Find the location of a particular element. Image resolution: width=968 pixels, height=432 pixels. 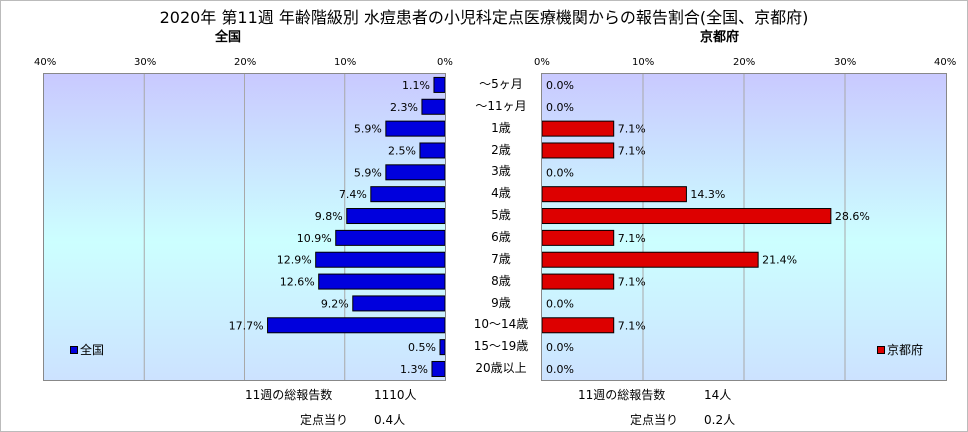

left-value-label: 1.1% is located at coordinates (416, 85).